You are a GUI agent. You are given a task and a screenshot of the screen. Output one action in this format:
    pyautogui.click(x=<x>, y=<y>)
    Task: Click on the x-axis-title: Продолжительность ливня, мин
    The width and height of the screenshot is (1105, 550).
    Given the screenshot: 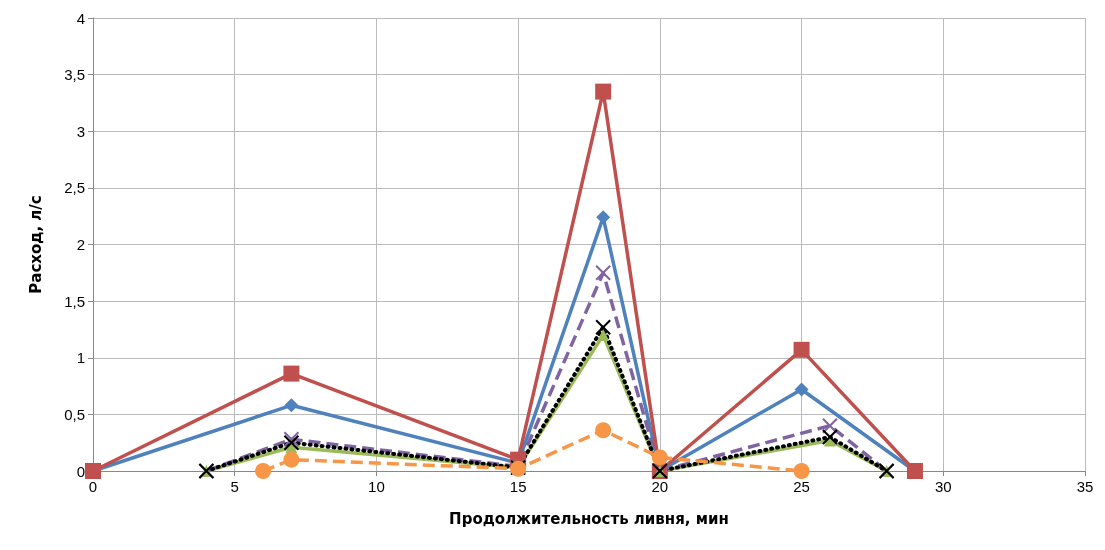 What is the action you would take?
    pyautogui.click(x=589, y=518)
    